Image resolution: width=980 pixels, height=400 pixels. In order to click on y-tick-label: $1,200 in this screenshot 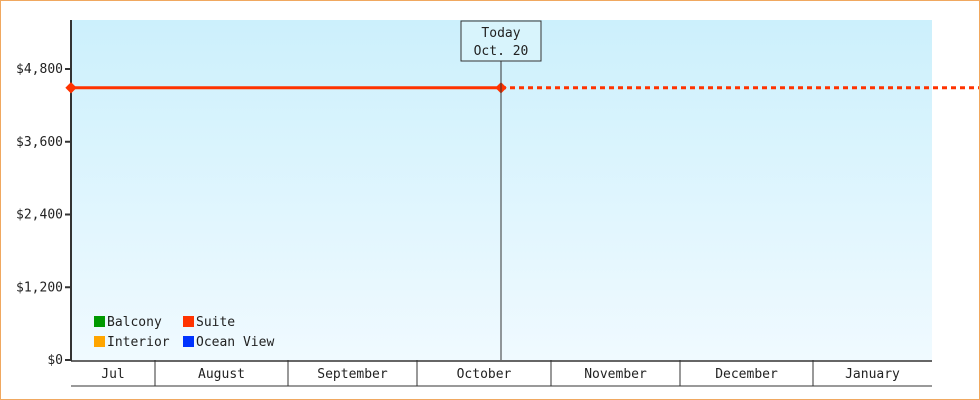, I will do `click(39, 287)`.